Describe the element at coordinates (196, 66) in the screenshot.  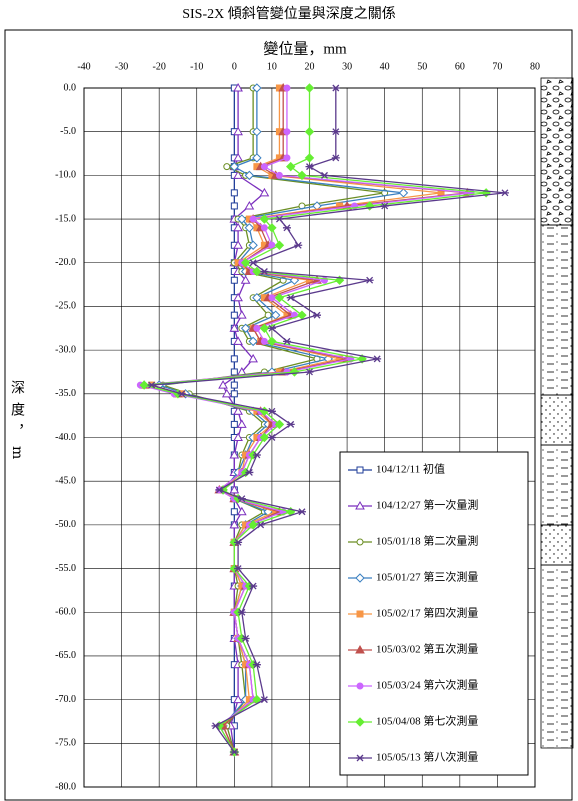
I see `x-tick-label: -10` at that location.